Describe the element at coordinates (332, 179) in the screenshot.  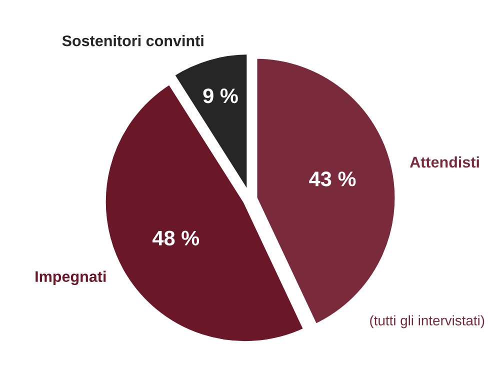
I see `data-label: 43 %` at that location.